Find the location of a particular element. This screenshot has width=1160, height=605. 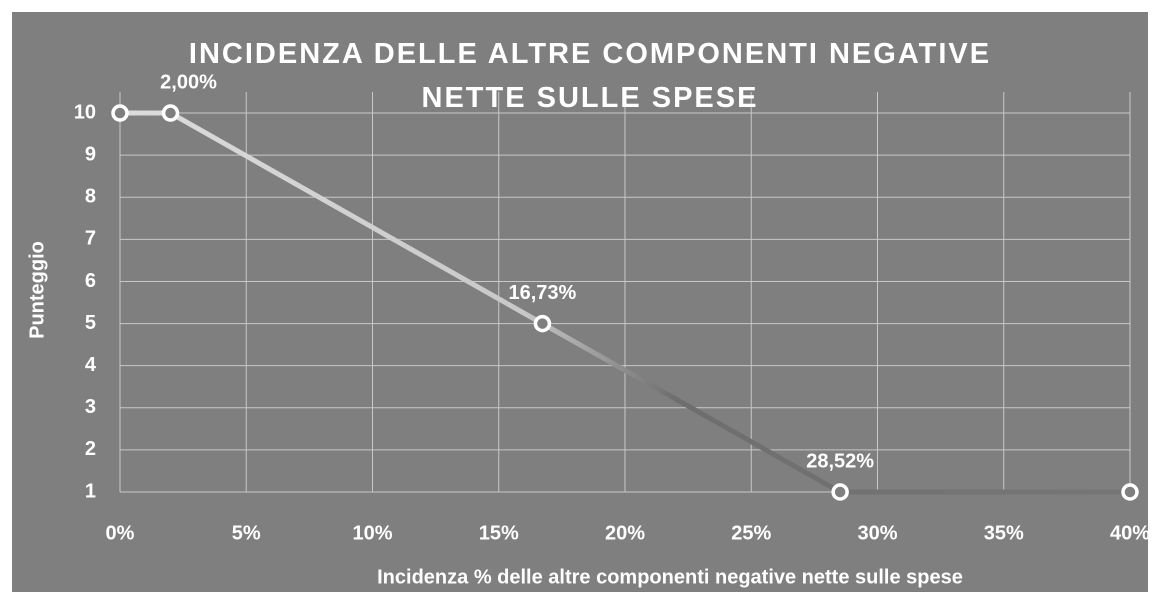

y-tick-label: 7 is located at coordinates (90, 239).